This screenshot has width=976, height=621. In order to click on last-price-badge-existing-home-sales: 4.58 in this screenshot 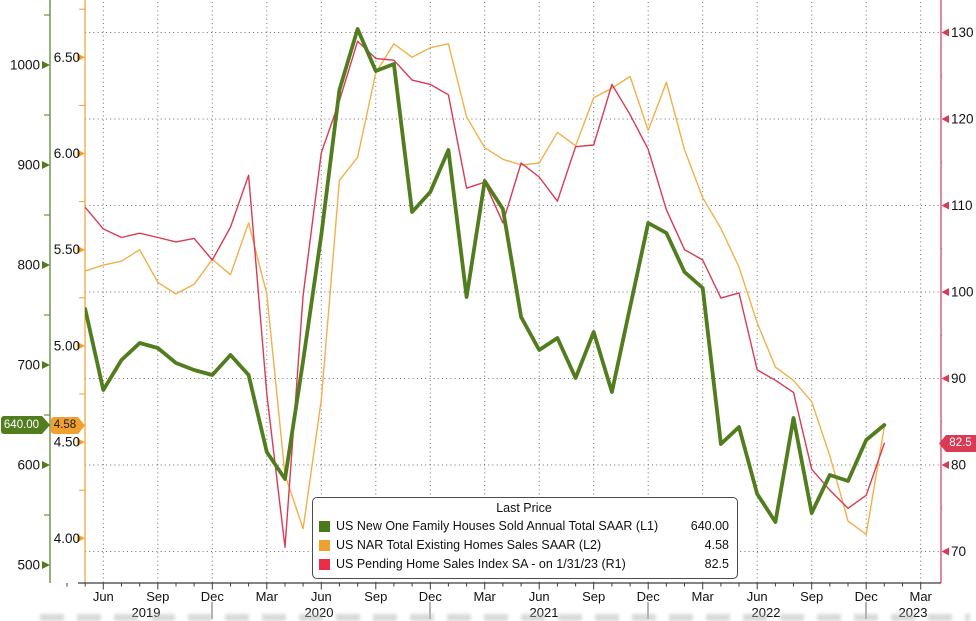, I will do `click(68, 425)`.